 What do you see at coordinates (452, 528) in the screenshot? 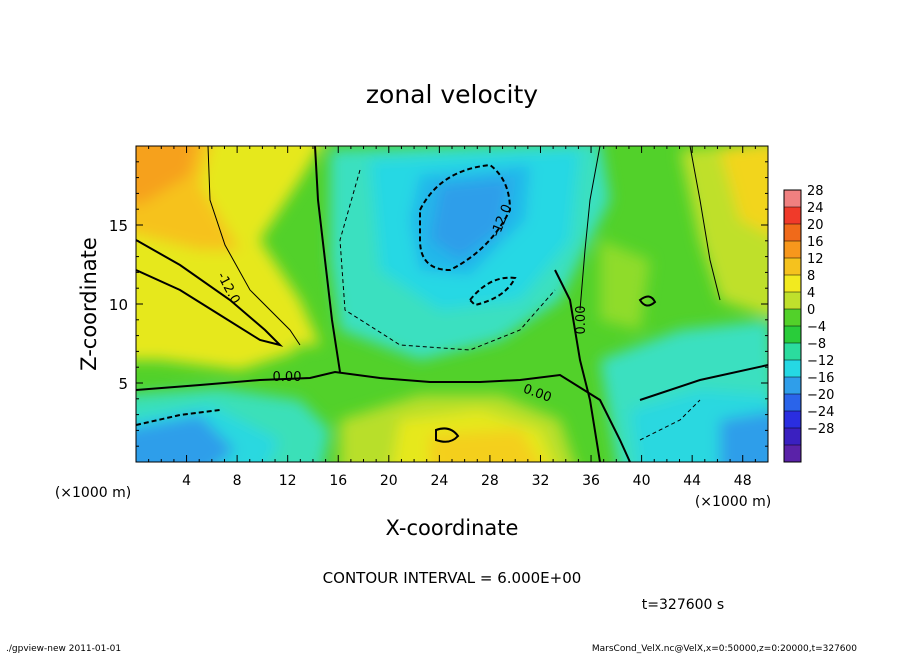
I see `x-axis-label: X-coordinate` at bounding box center [452, 528].